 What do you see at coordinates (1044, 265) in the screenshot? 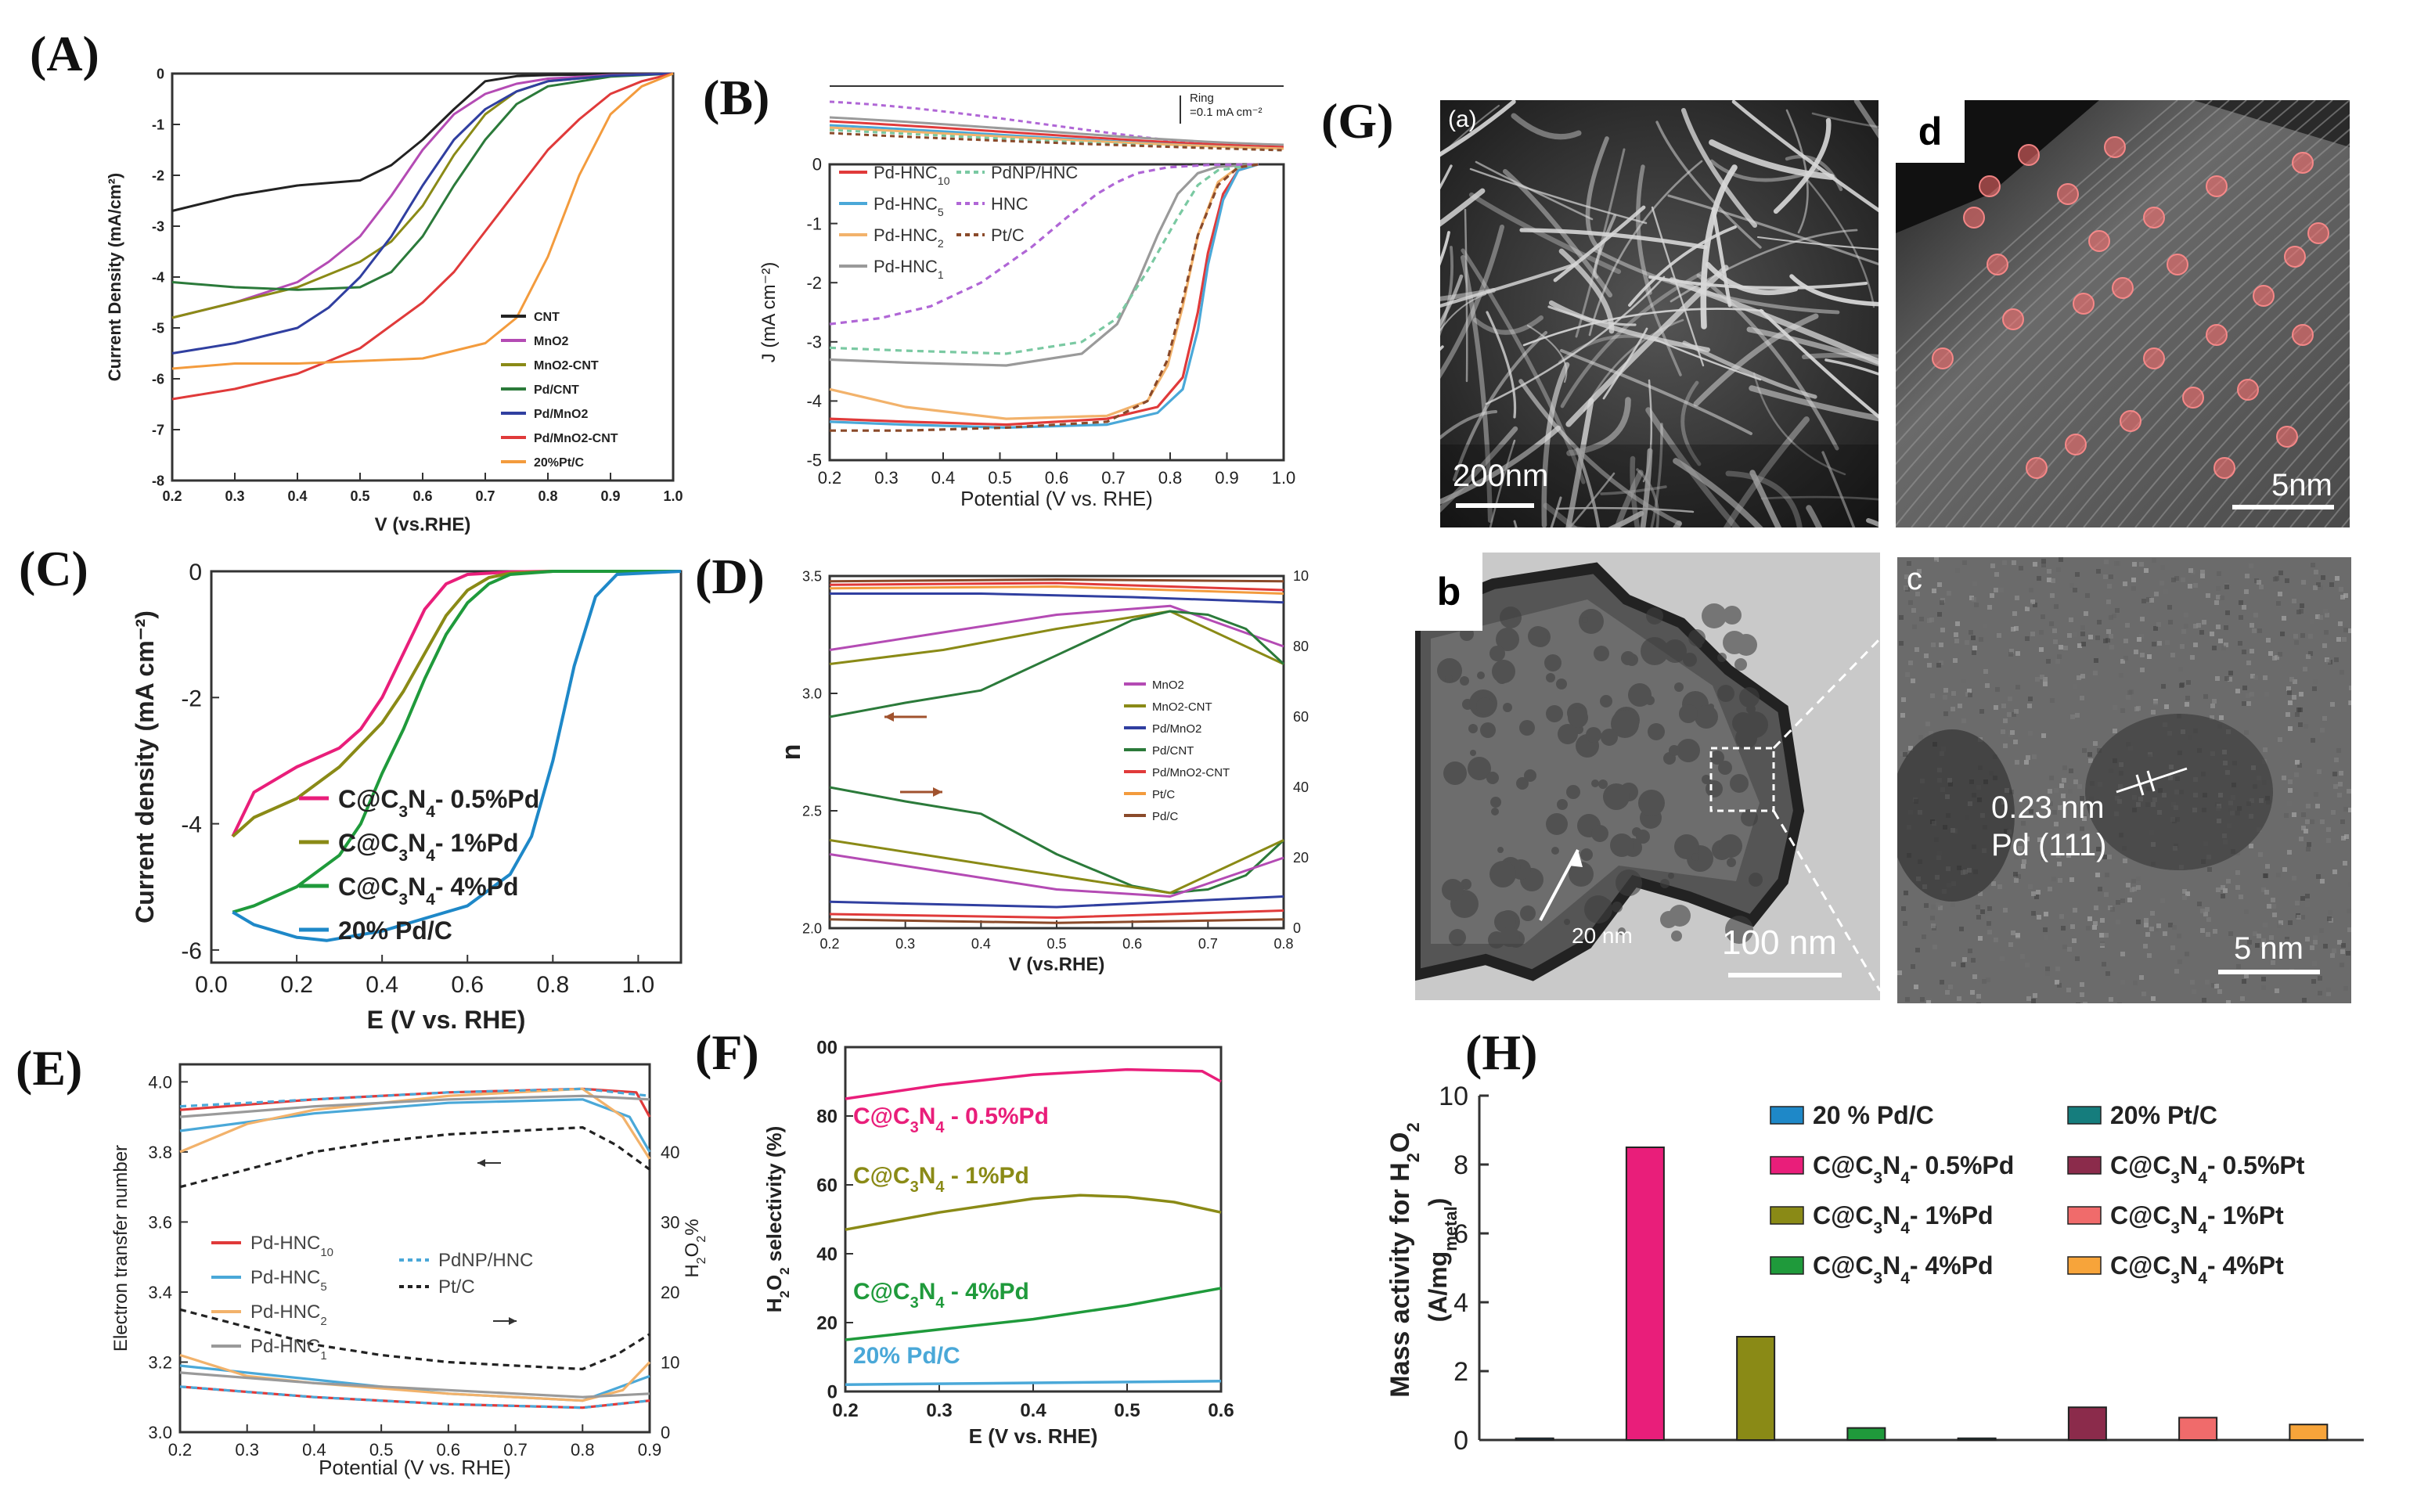
I see `series-line-Pd-HNC1` at bounding box center [1044, 265].